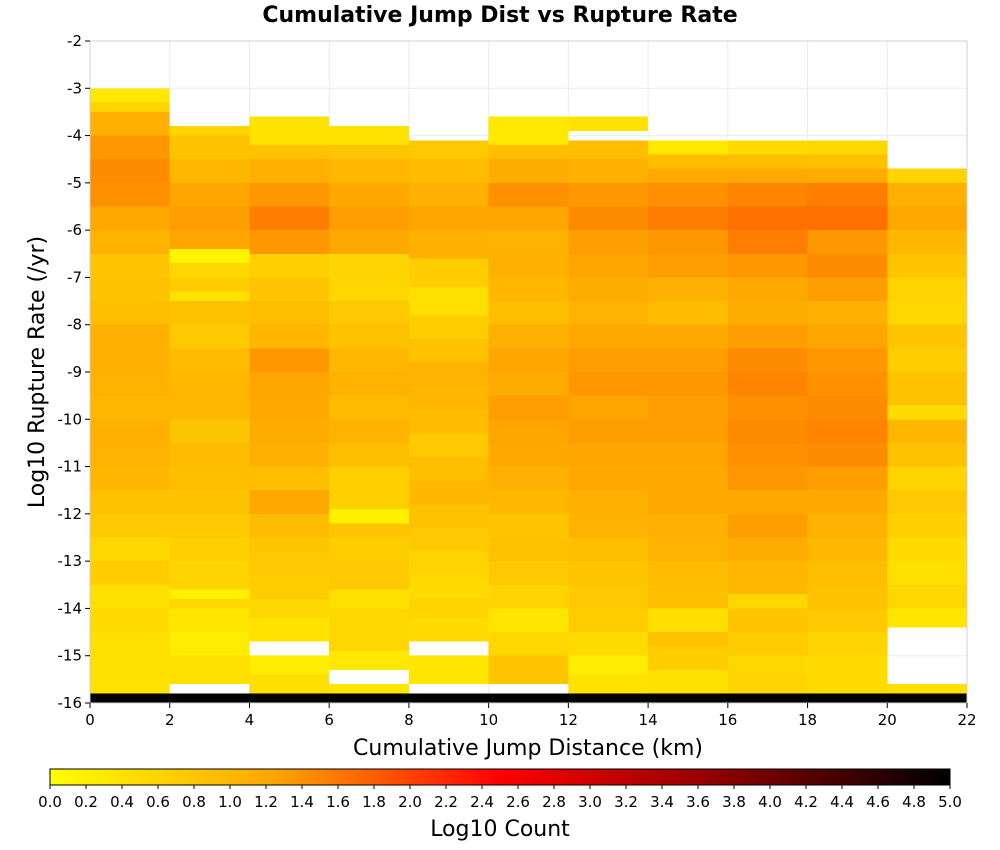 This screenshot has height=850, width=1000. Describe the element at coordinates (70, 703) in the screenshot. I see `y-tick-label: -16` at that location.